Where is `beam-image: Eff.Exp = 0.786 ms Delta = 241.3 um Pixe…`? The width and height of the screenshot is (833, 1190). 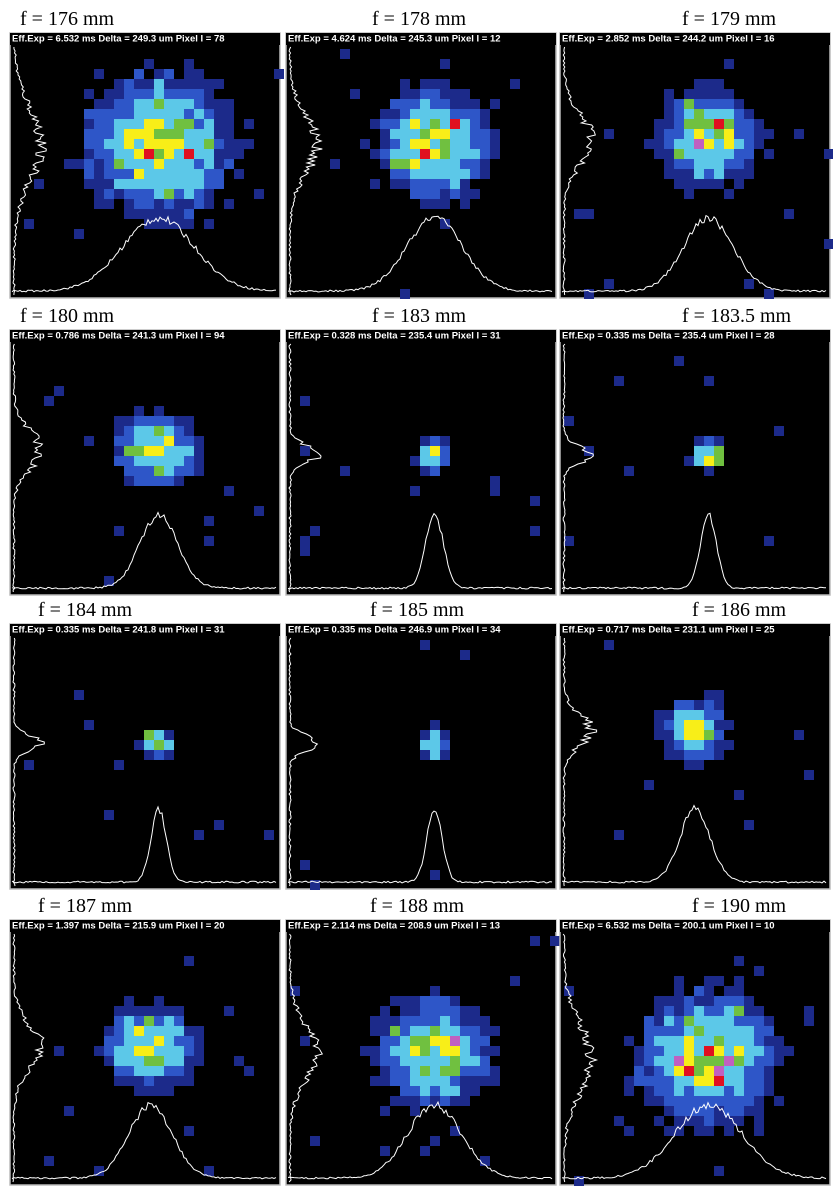 beam-image: Eff.Exp = 0.786 ms Delta = 241.3 um Pixe… is located at coordinates (145, 462).